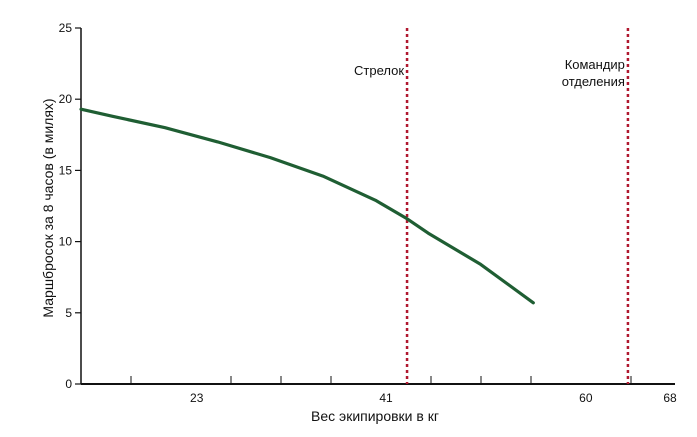 The height and width of the screenshot is (437, 697). Describe the element at coordinates (66, 28) in the screenshot. I see `y-tick-label: 25` at that location.